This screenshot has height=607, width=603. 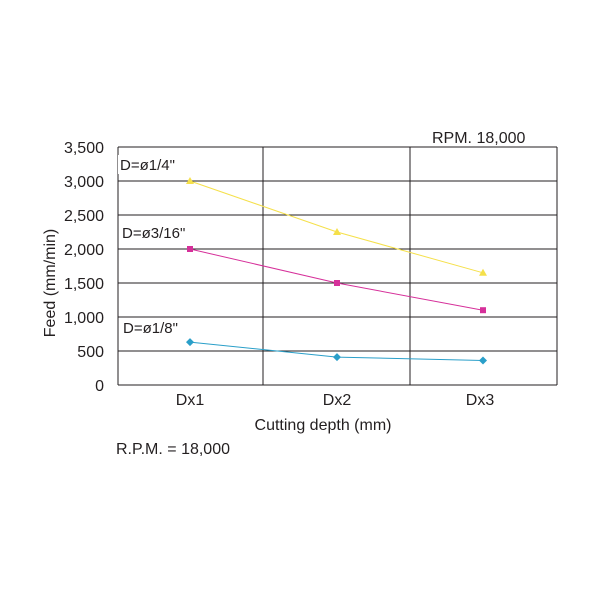 I want to click on series-label: D=ø3/16", so click(x=153, y=233).